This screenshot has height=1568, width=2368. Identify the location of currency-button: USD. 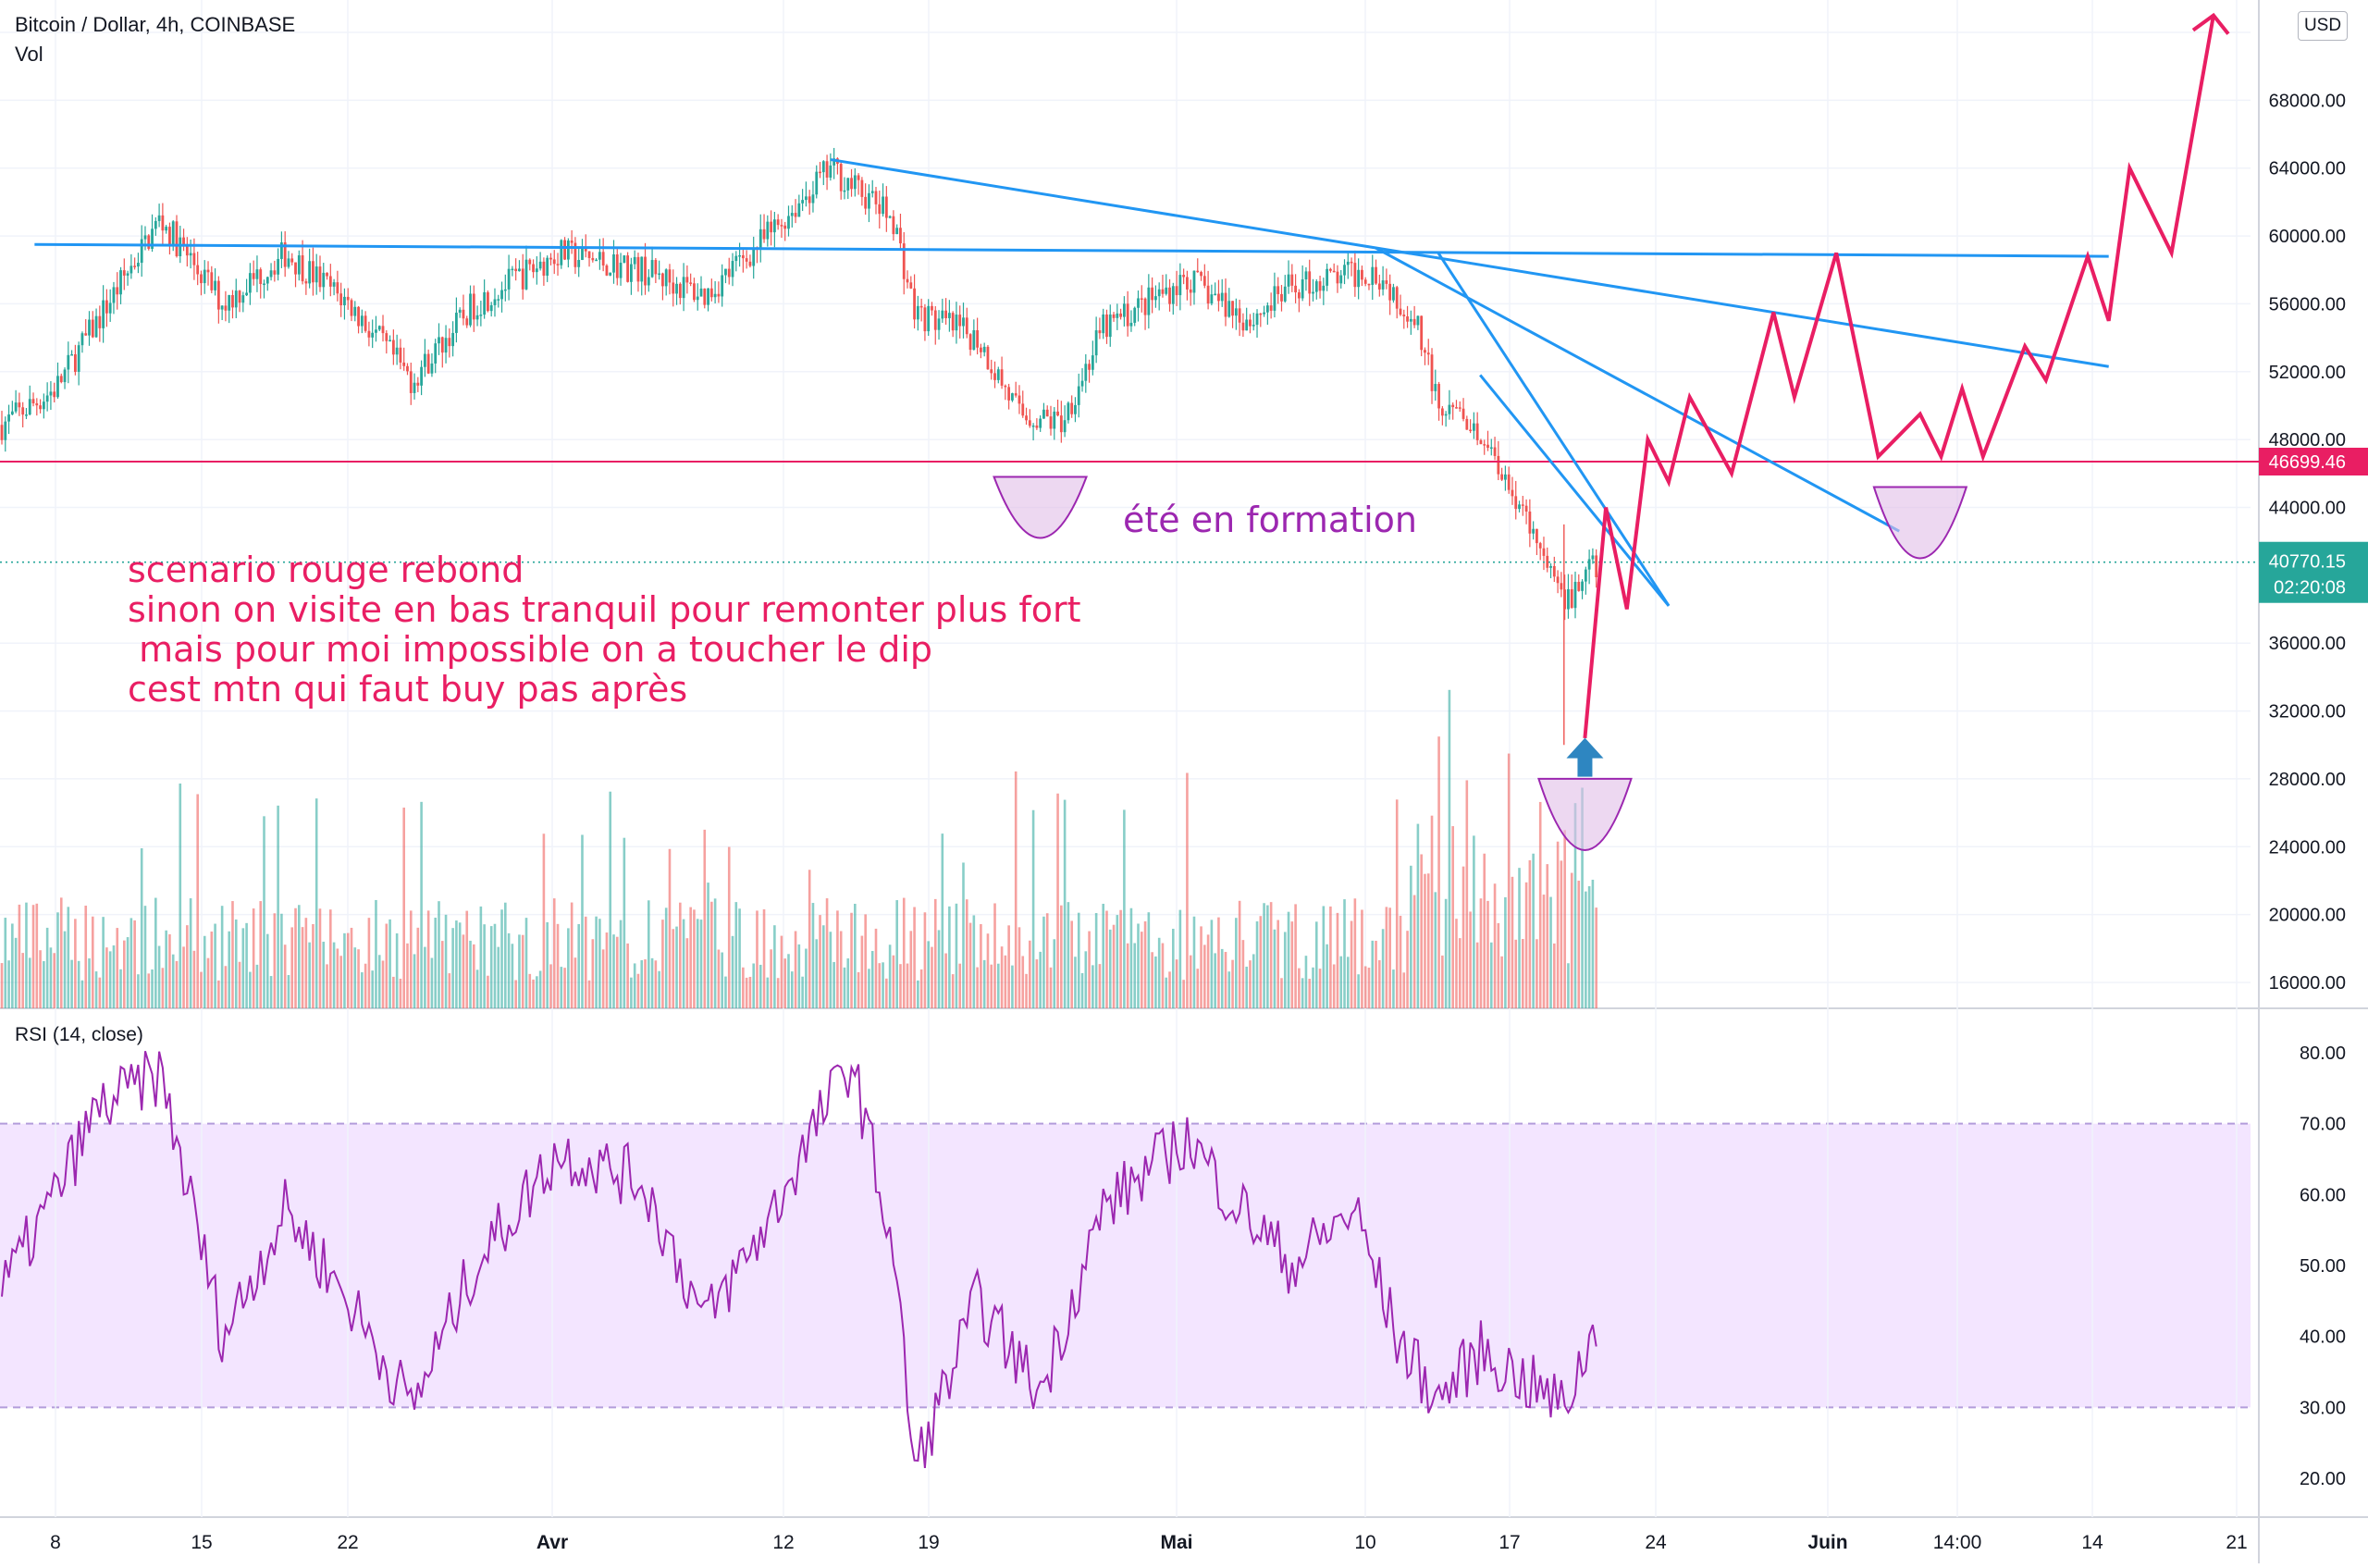
(2323, 26).